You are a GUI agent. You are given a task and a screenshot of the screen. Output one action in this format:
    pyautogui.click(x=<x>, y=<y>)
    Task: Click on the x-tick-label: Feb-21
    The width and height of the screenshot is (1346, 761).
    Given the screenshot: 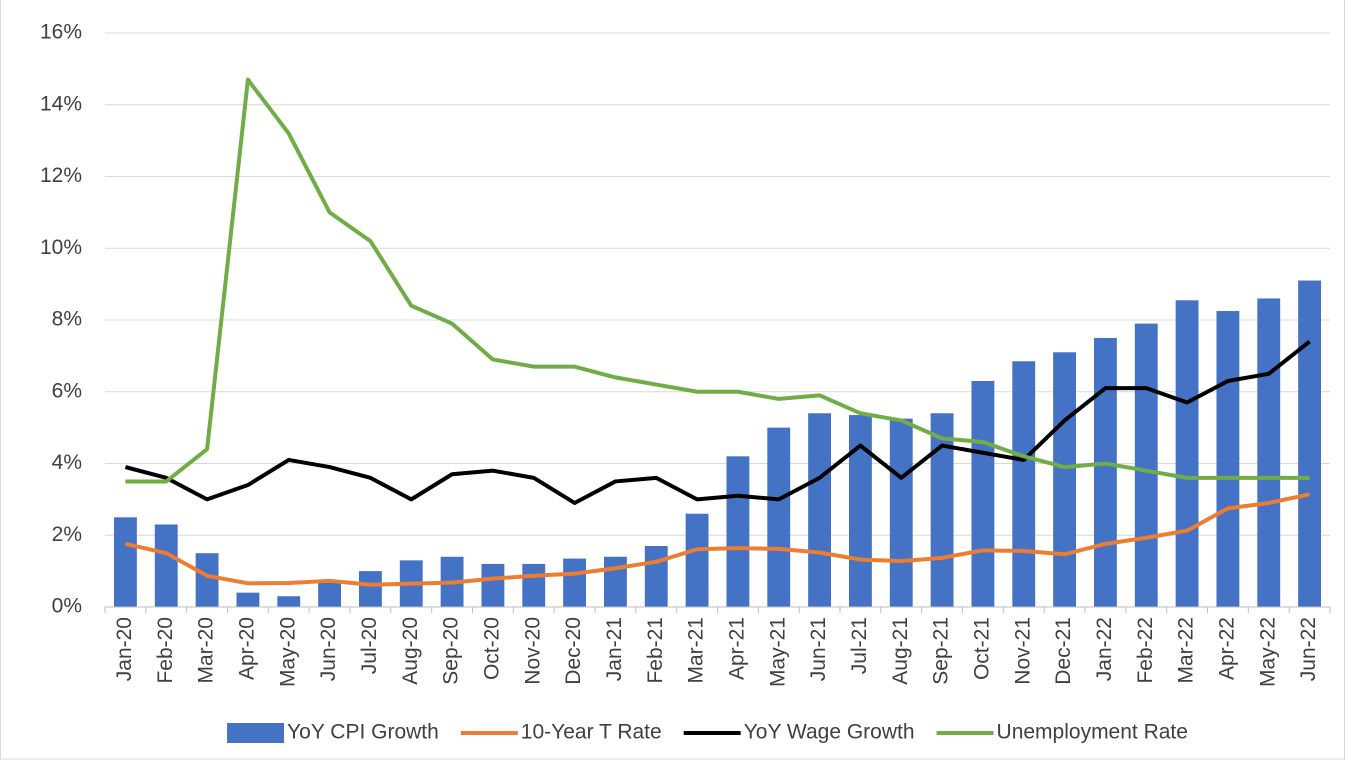 What is the action you would take?
    pyautogui.click(x=655, y=650)
    